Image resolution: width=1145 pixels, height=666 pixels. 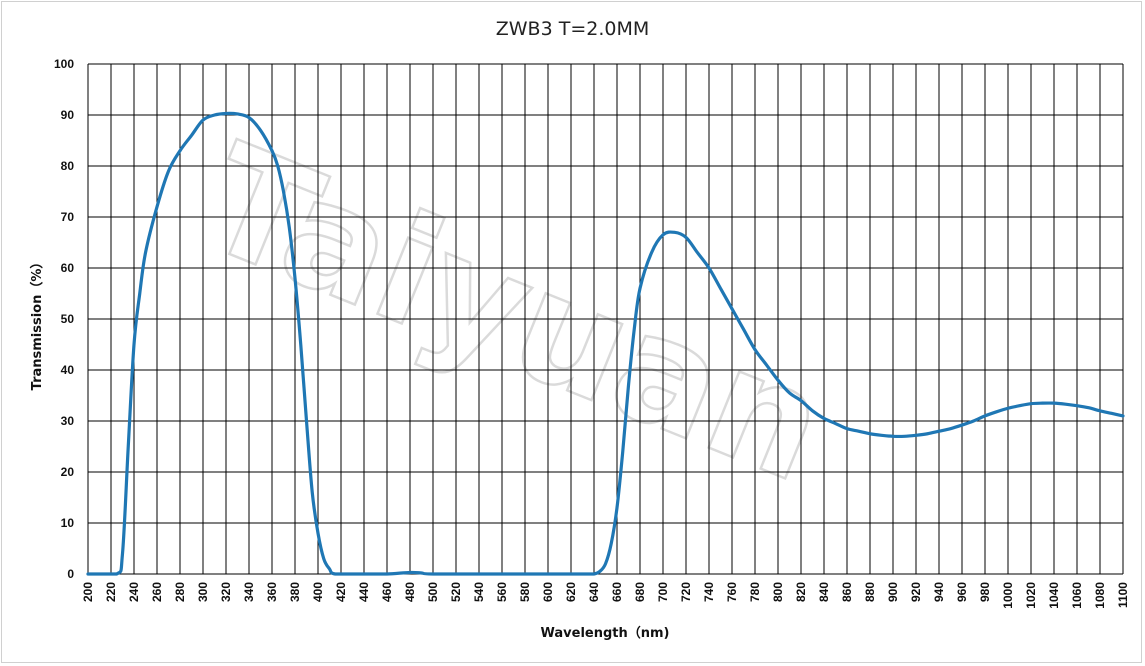 What do you see at coordinates (157, 592) in the screenshot?
I see `x-tick-label: 260` at bounding box center [157, 592].